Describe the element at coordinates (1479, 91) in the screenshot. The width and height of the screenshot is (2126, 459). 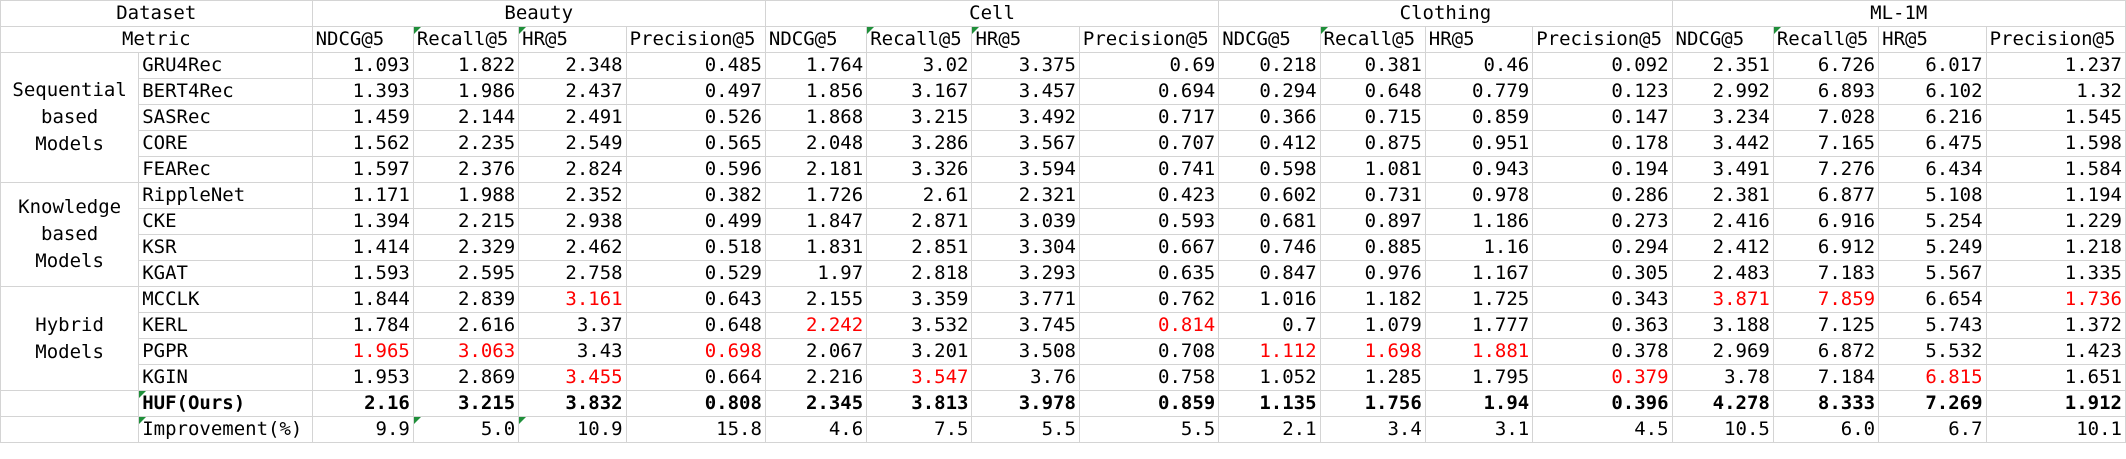
I see `value-cell: 0.779` at that location.